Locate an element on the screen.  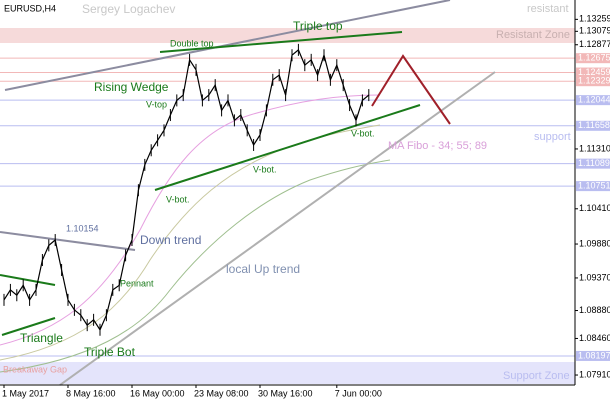
annotation: resistant is located at coordinates (548, 9).